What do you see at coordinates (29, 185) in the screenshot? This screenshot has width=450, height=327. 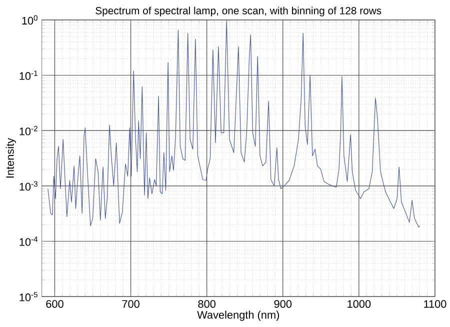 I see `y-tick-label: 10$^{-3}$` at bounding box center [29, 185].